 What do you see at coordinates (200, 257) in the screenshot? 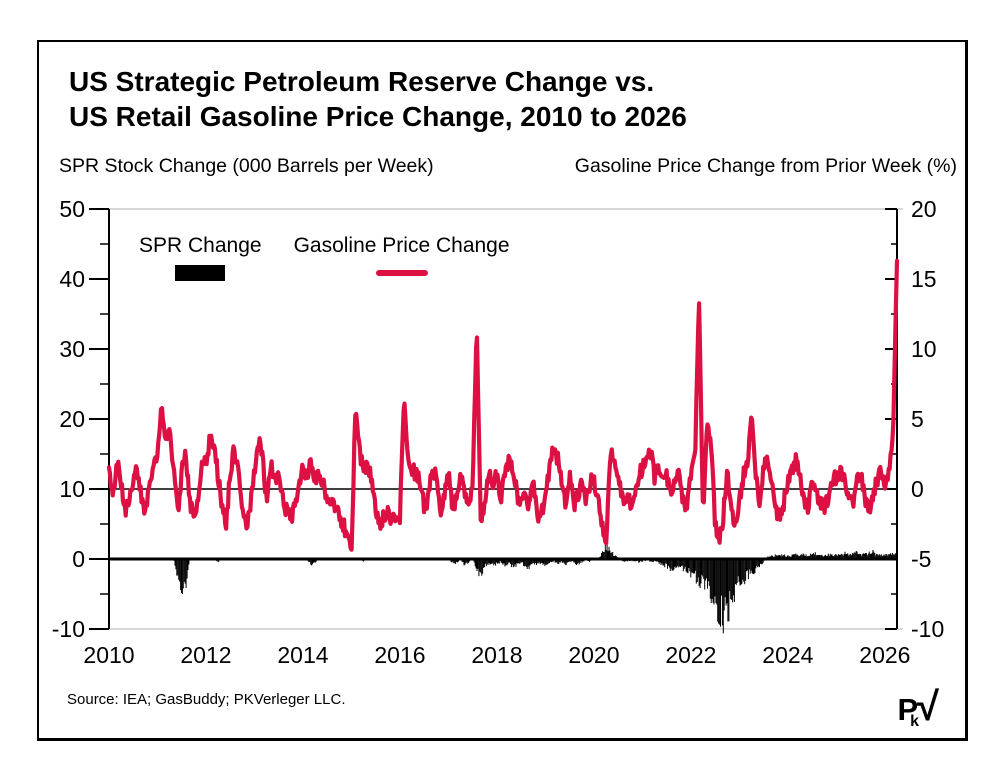
I see `legend-item-spr: SPR Change` at bounding box center [200, 257].